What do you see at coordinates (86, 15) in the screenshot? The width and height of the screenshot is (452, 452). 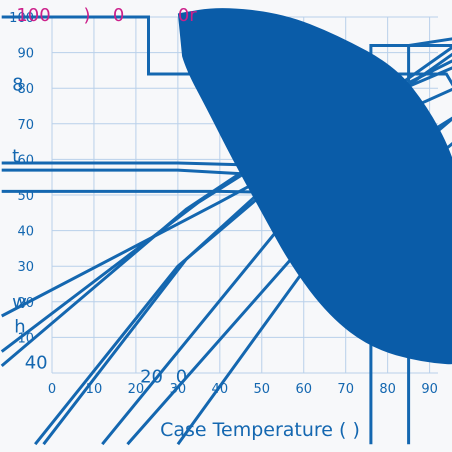 I see `annotation-text: )` at bounding box center [86, 15].